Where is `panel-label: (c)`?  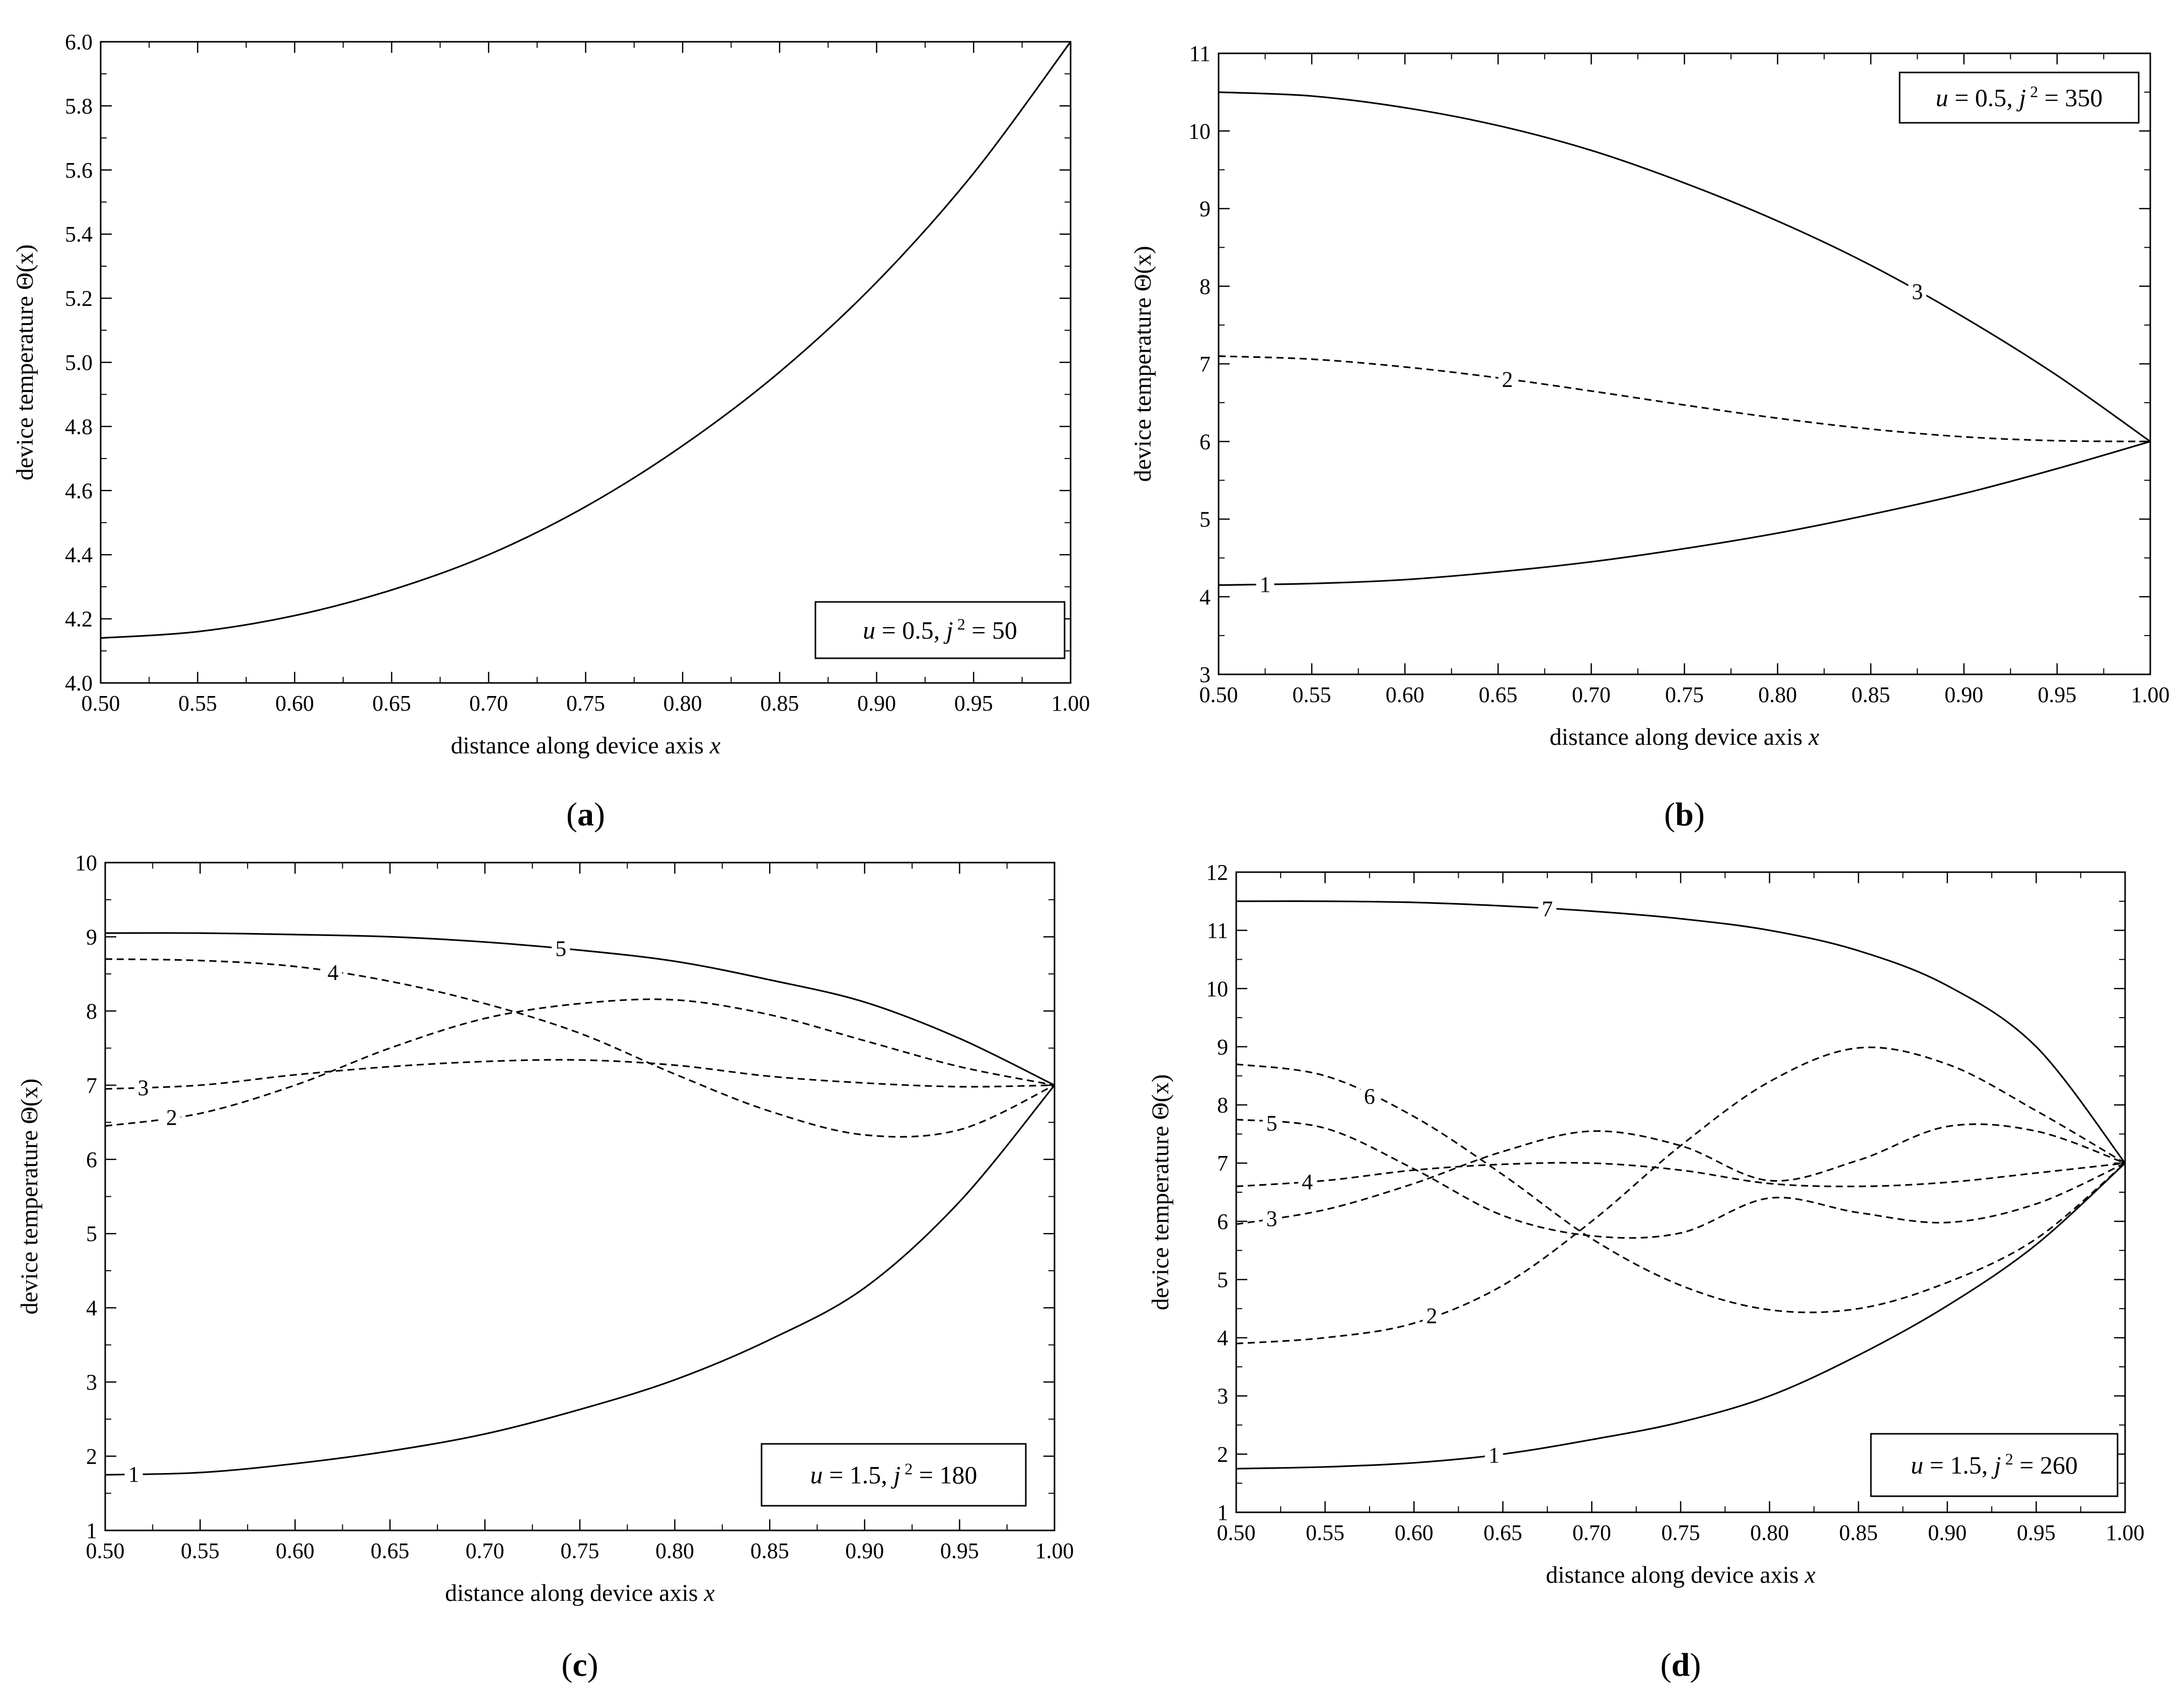 panel-label: (c) is located at coordinates (579, 1665).